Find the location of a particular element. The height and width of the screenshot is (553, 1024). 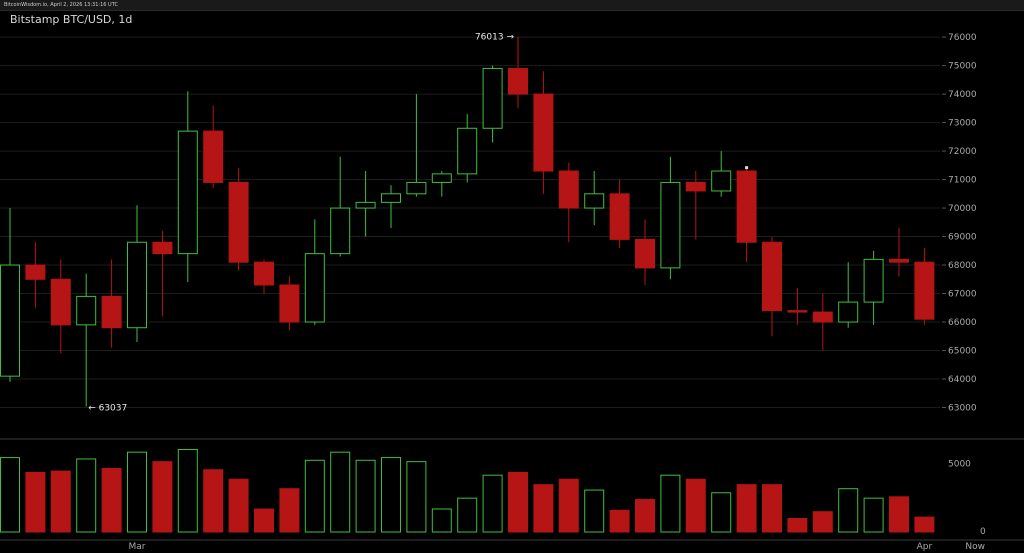

price-marker is located at coordinates (747, 168).